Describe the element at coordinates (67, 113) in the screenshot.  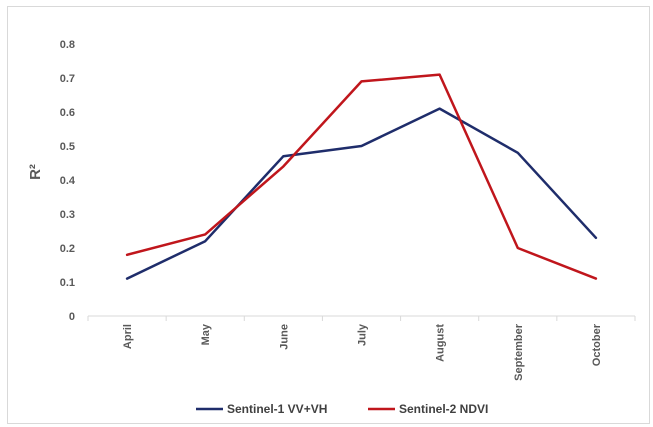
I see `y-tick-label: 0.6` at that location.